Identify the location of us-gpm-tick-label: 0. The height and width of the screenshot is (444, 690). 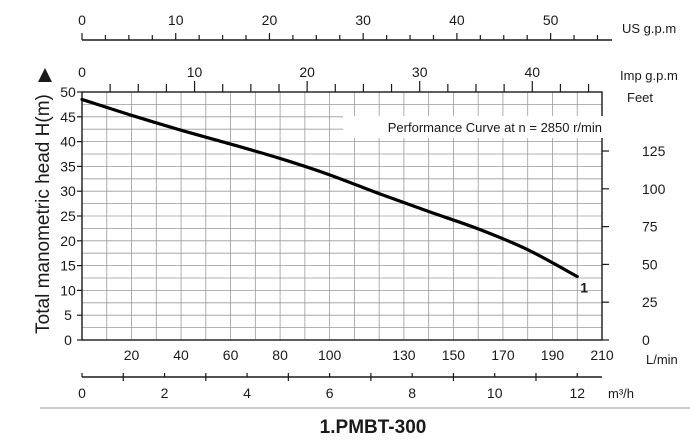
(82, 20).